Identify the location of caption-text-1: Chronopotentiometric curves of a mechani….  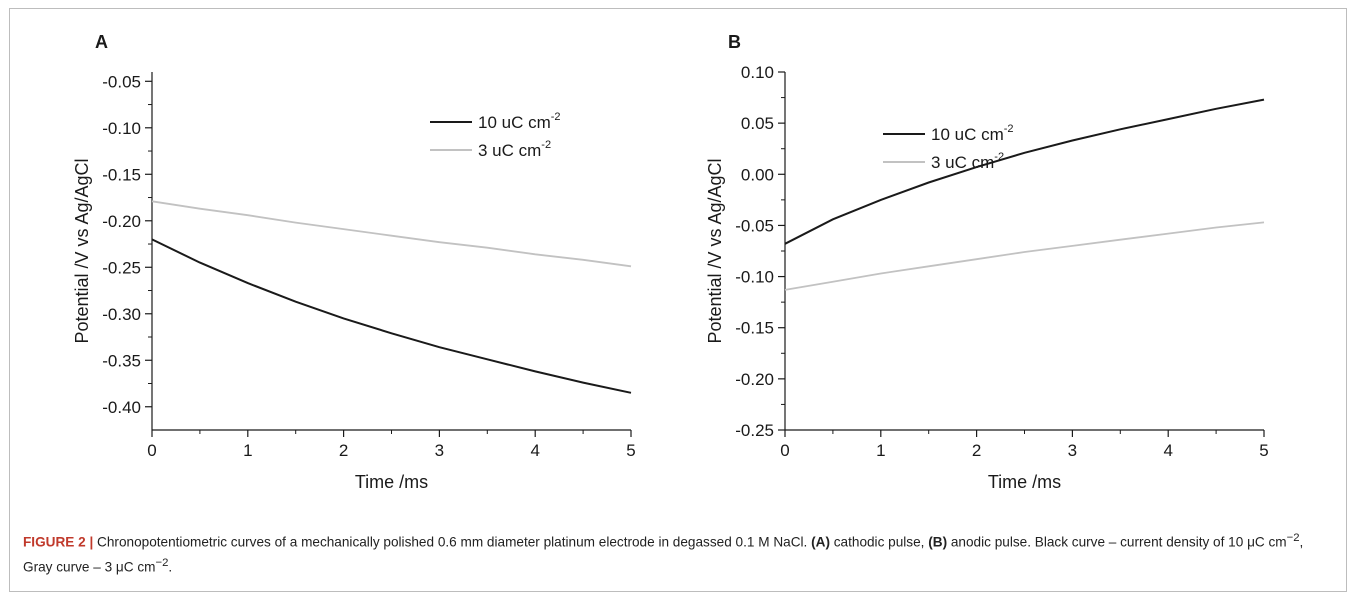
(452, 542).